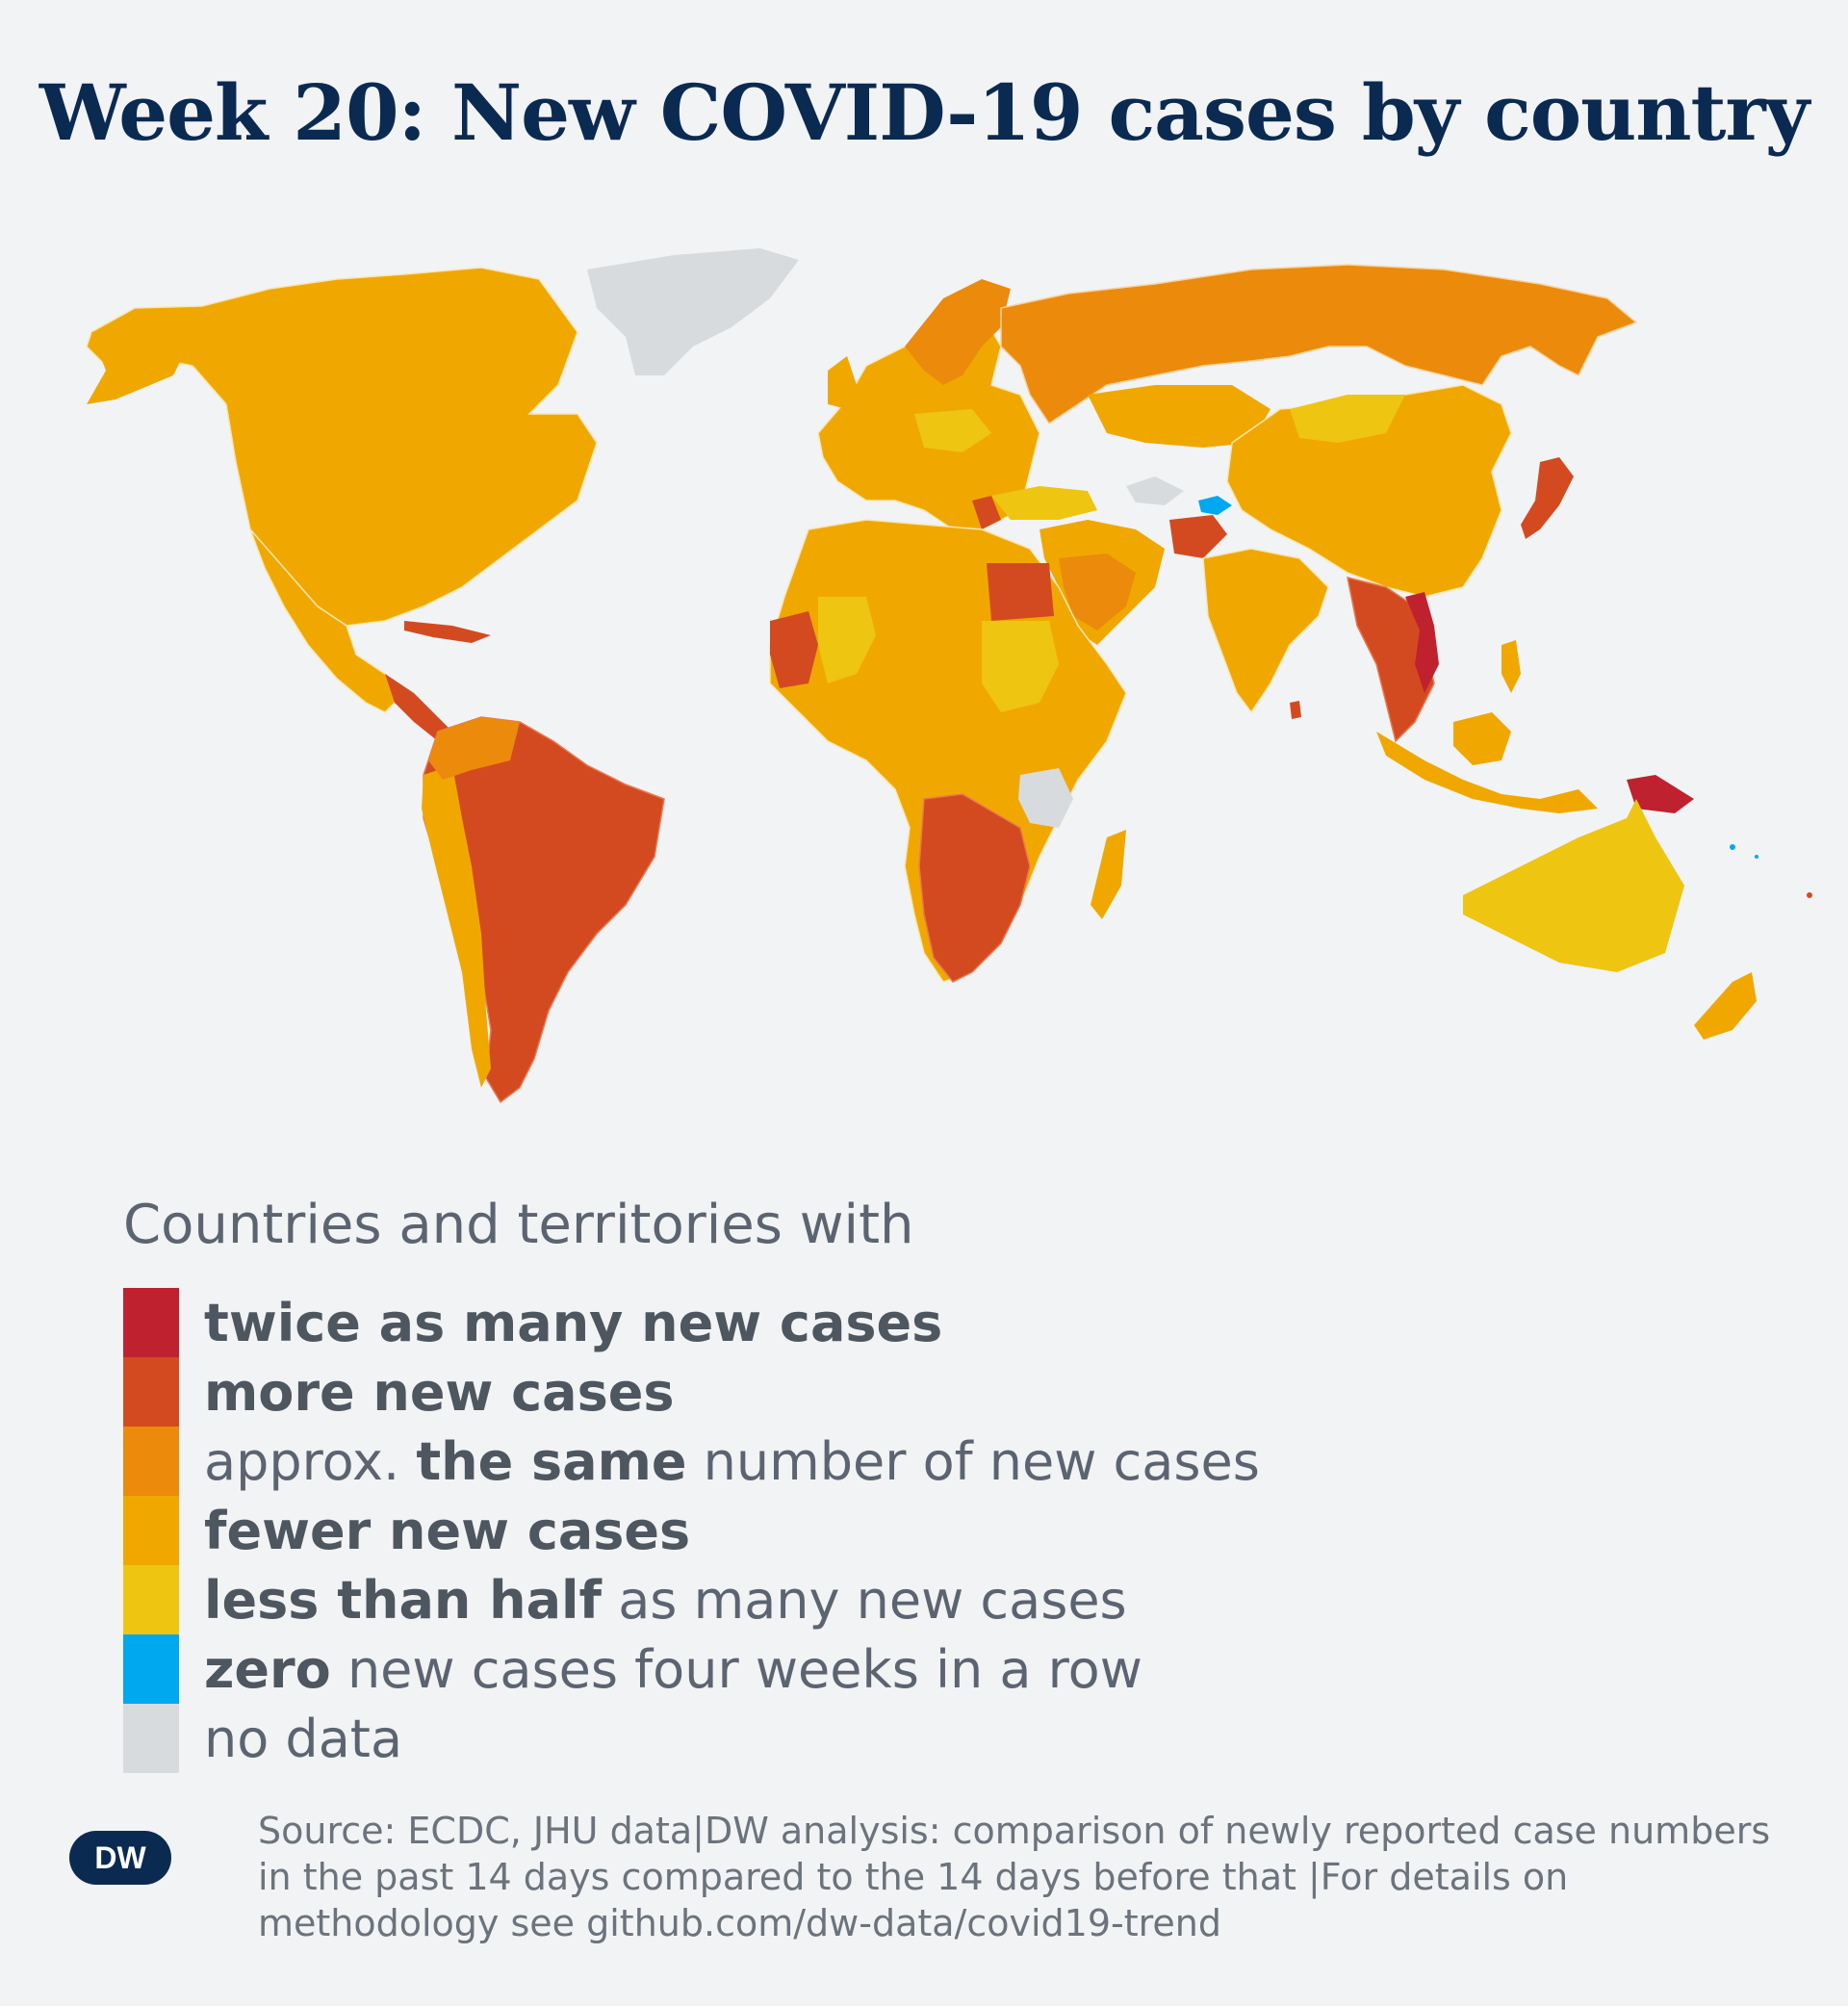  What do you see at coordinates (1097, 591) in the screenshot?
I see `region-saudi` at bounding box center [1097, 591].